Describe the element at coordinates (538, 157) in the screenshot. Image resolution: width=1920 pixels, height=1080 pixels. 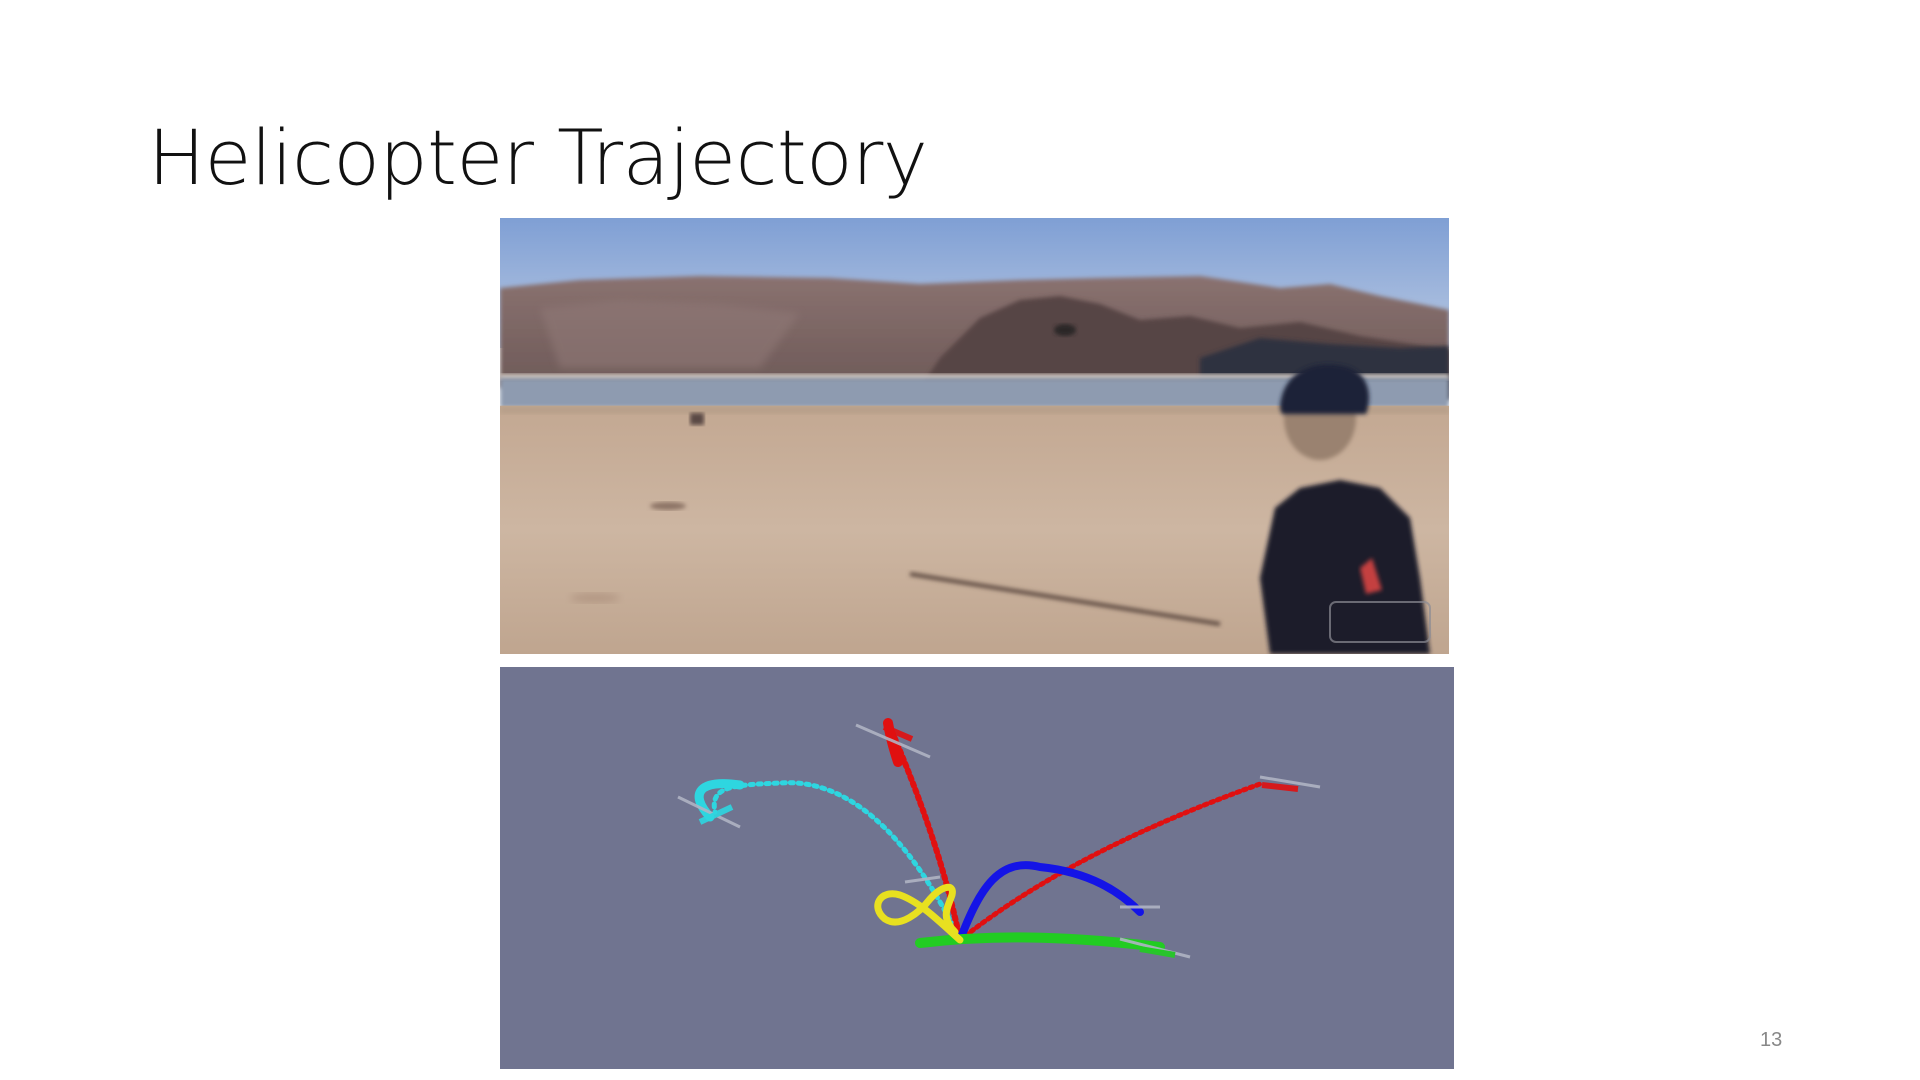
I see `slide-title: Helicopter Trajectory` at that location.